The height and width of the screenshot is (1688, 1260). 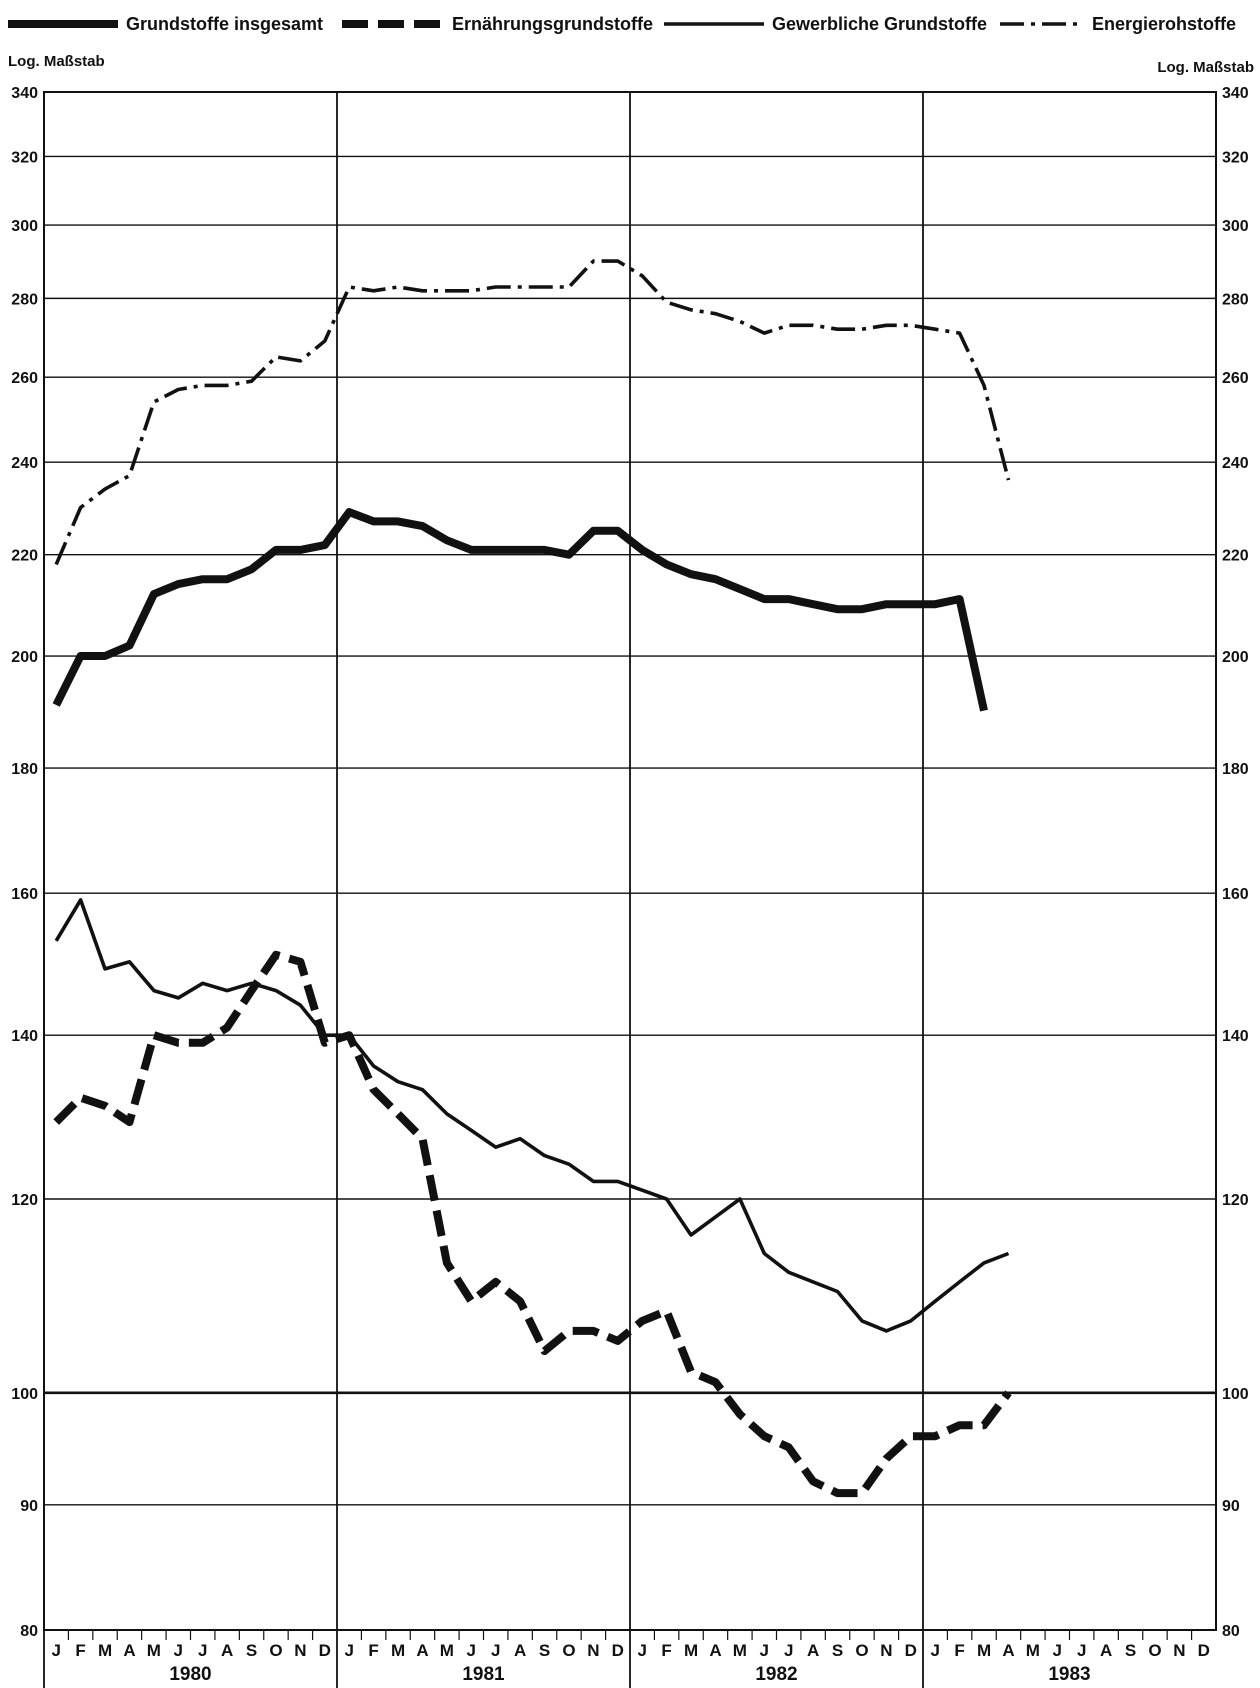 What do you see at coordinates (1235, 769) in the screenshot?
I see `y-tick-label-right: 180` at bounding box center [1235, 769].